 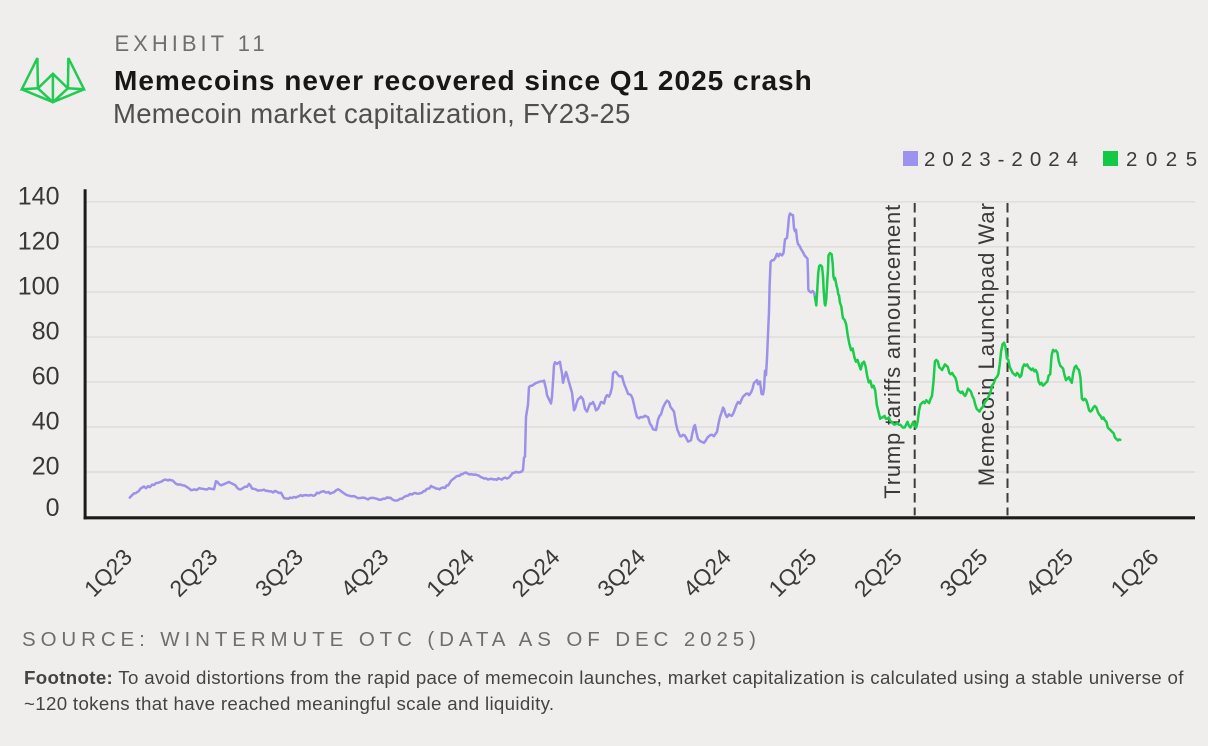 I want to click on svg-text: 60, so click(x=46, y=376).